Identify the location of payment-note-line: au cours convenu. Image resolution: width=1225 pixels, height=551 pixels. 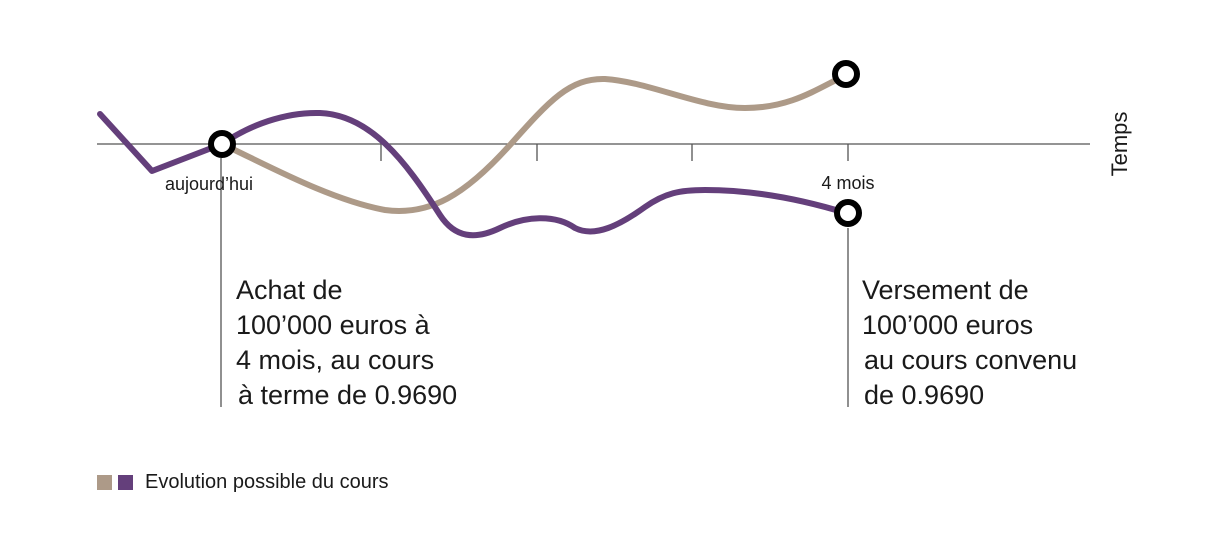
(971, 360).